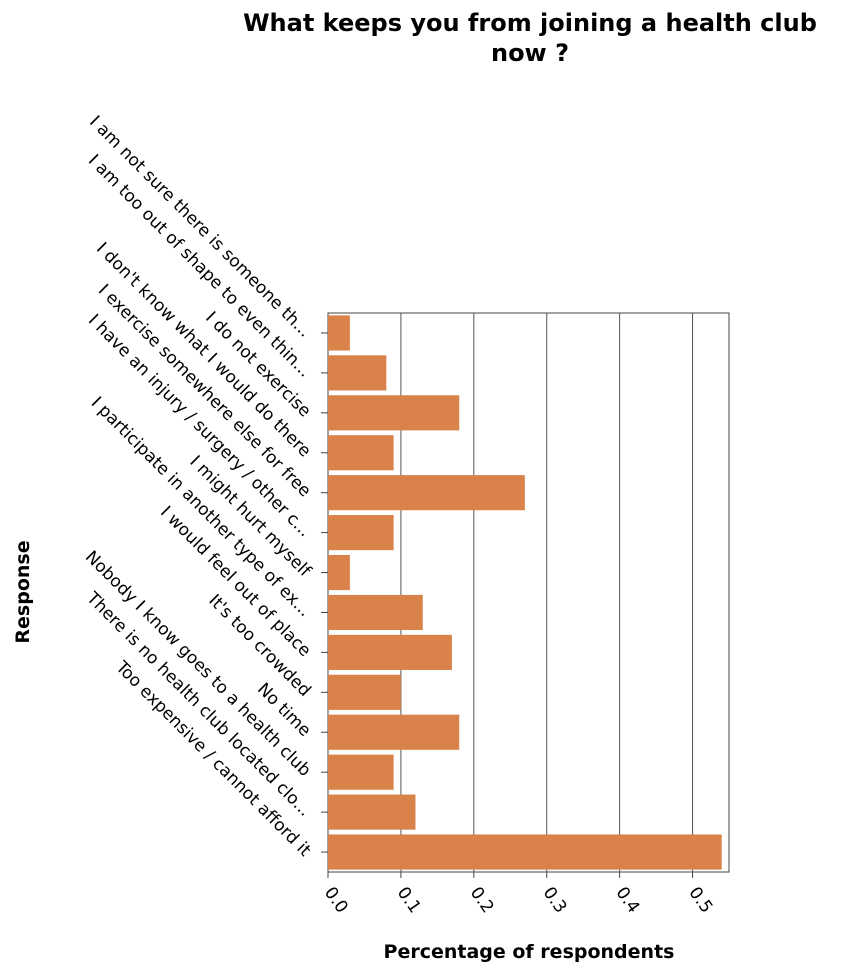  I want to click on x-tick-label: 0.3, so click(555, 900).